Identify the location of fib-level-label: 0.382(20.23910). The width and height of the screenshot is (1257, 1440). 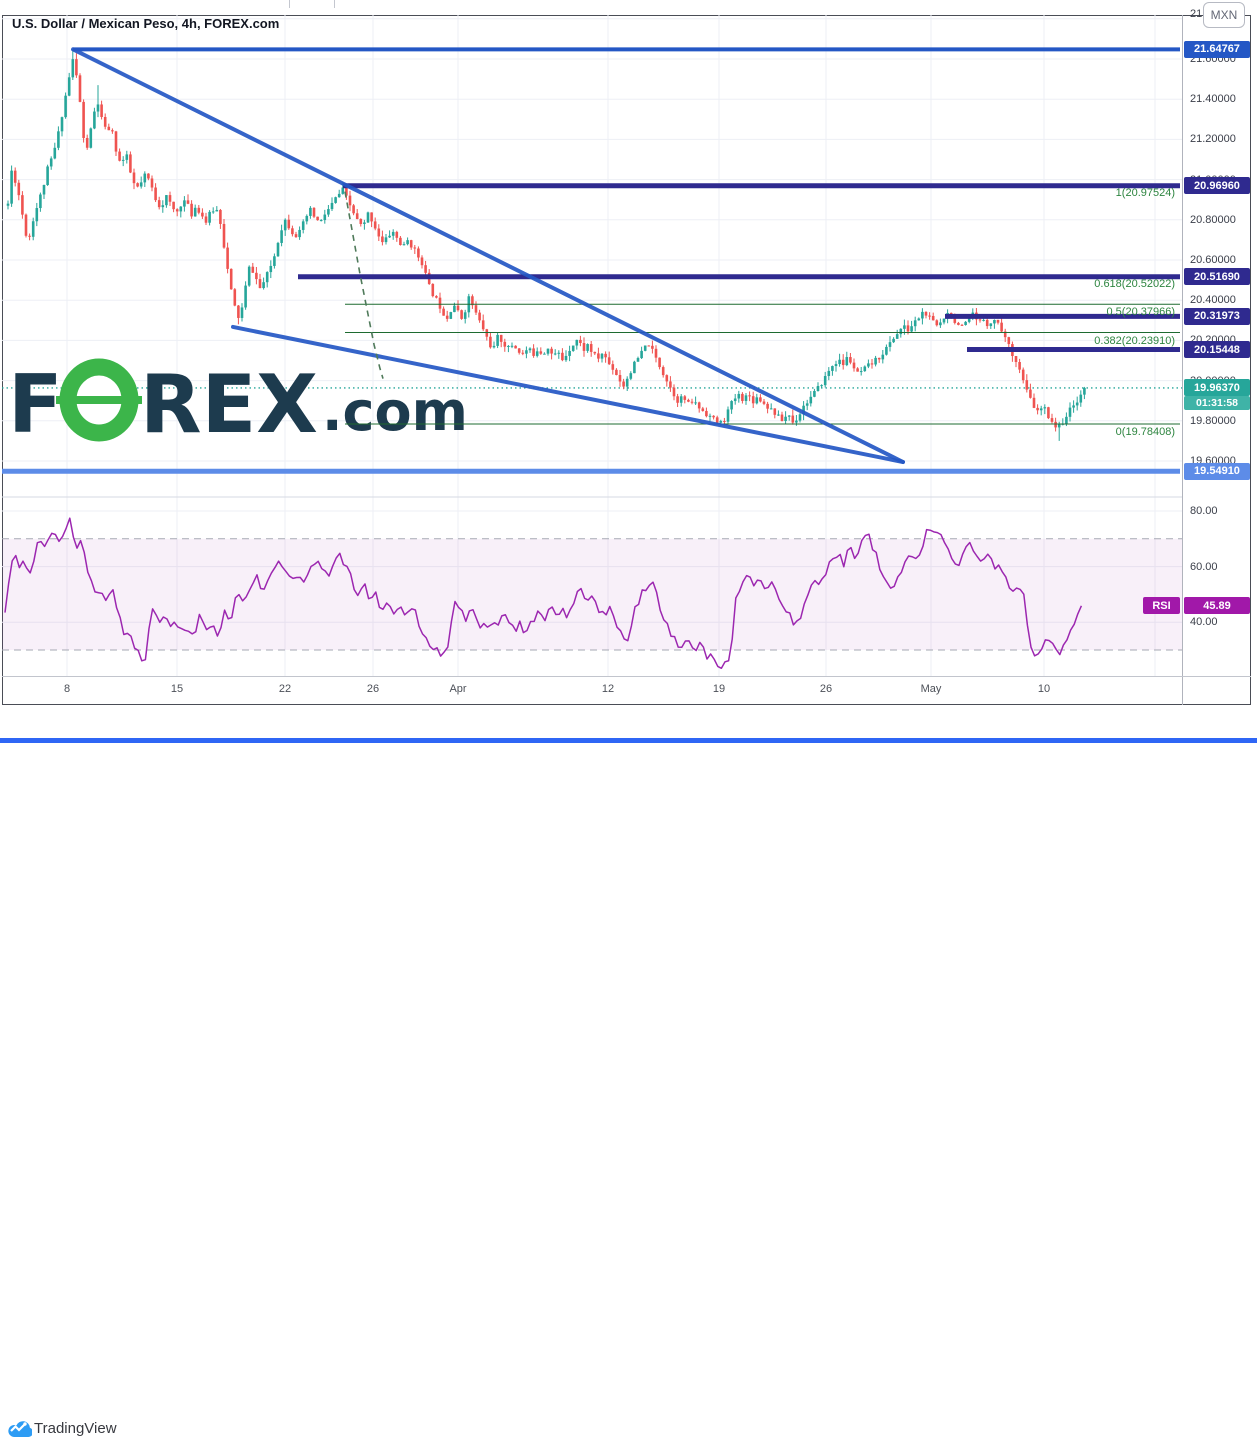
(1134, 340).